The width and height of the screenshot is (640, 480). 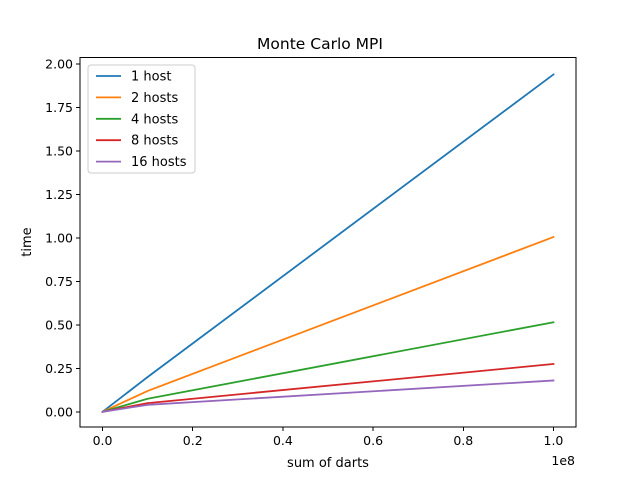 I want to click on series-line-4-hosts, so click(x=328, y=367).